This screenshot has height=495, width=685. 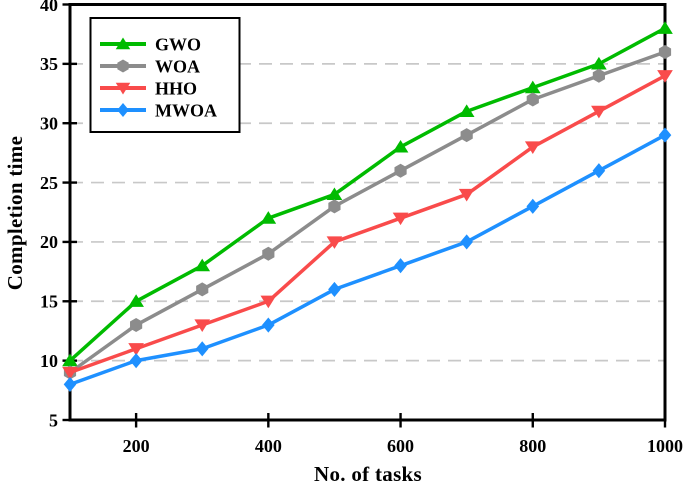 What do you see at coordinates (49, 302) in the screenshot?
I see `y-tick-label: 15` at bounding box center [49, 302].